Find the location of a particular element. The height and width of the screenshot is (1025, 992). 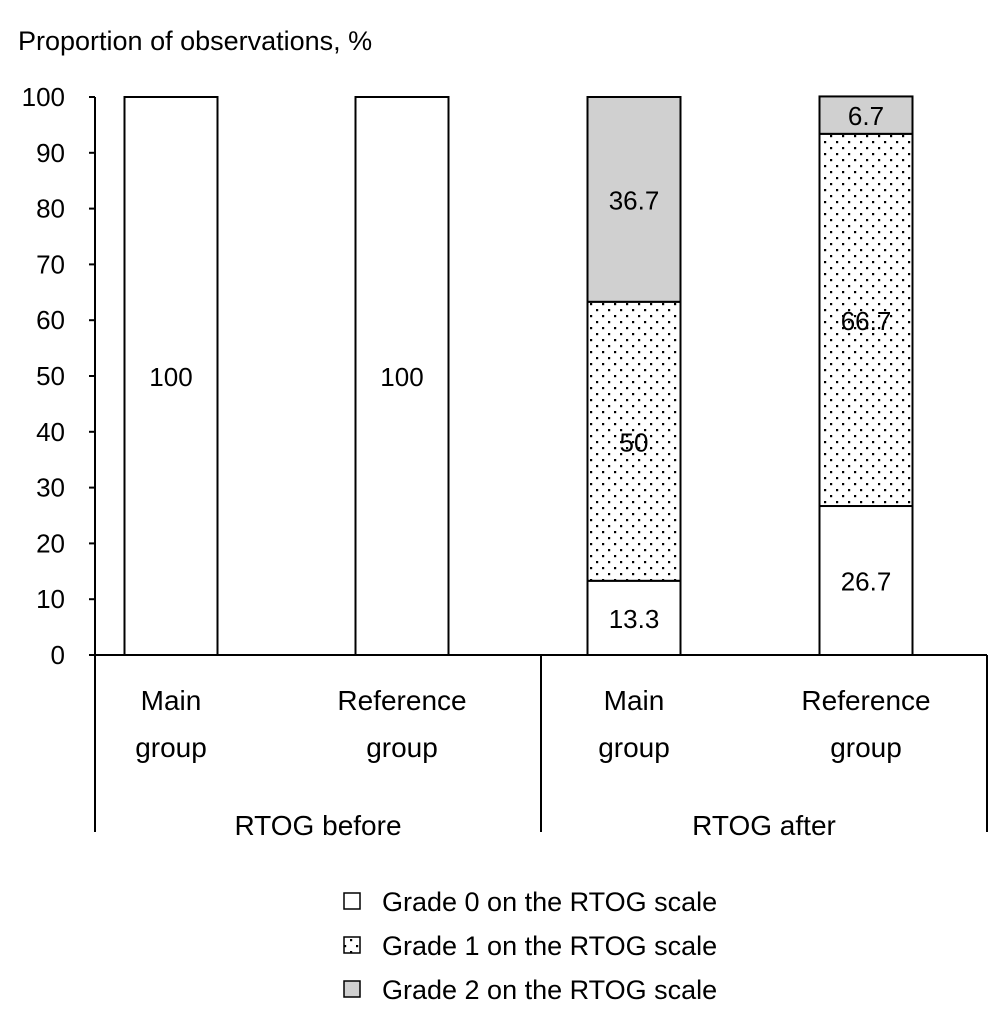

legend-label: Grade 0 on the RTOG scale is located at coordinates (549, 902).